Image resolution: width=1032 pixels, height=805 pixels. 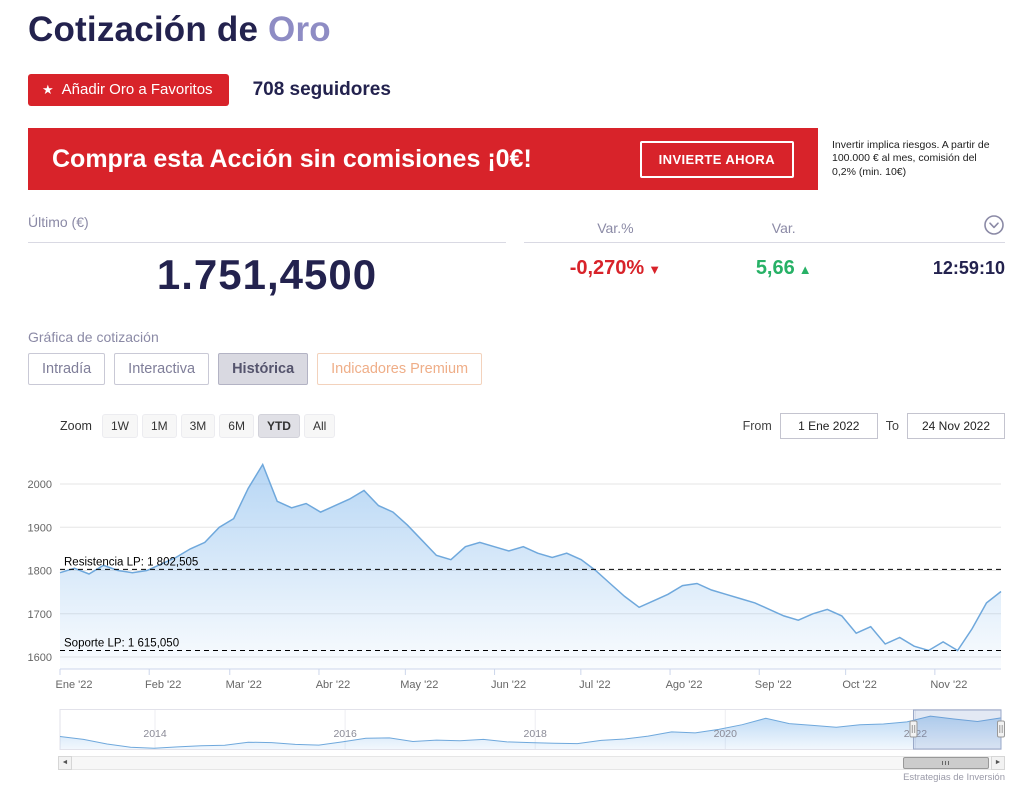 What do you see at coordinates (773, 685) in the screenshot?
I see `svg-text: Sep '22` at bounding box center [773, 685].